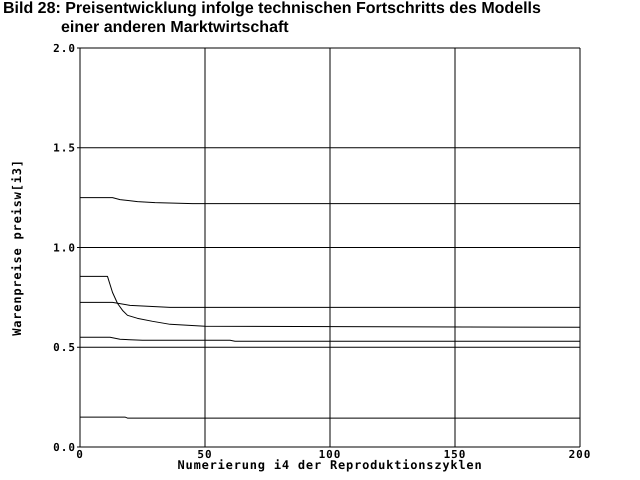  What do you see at coordinates (64, 247) in the screenshot?
I see `y-tick-label: 1.0` at bounding box center [64, 247].